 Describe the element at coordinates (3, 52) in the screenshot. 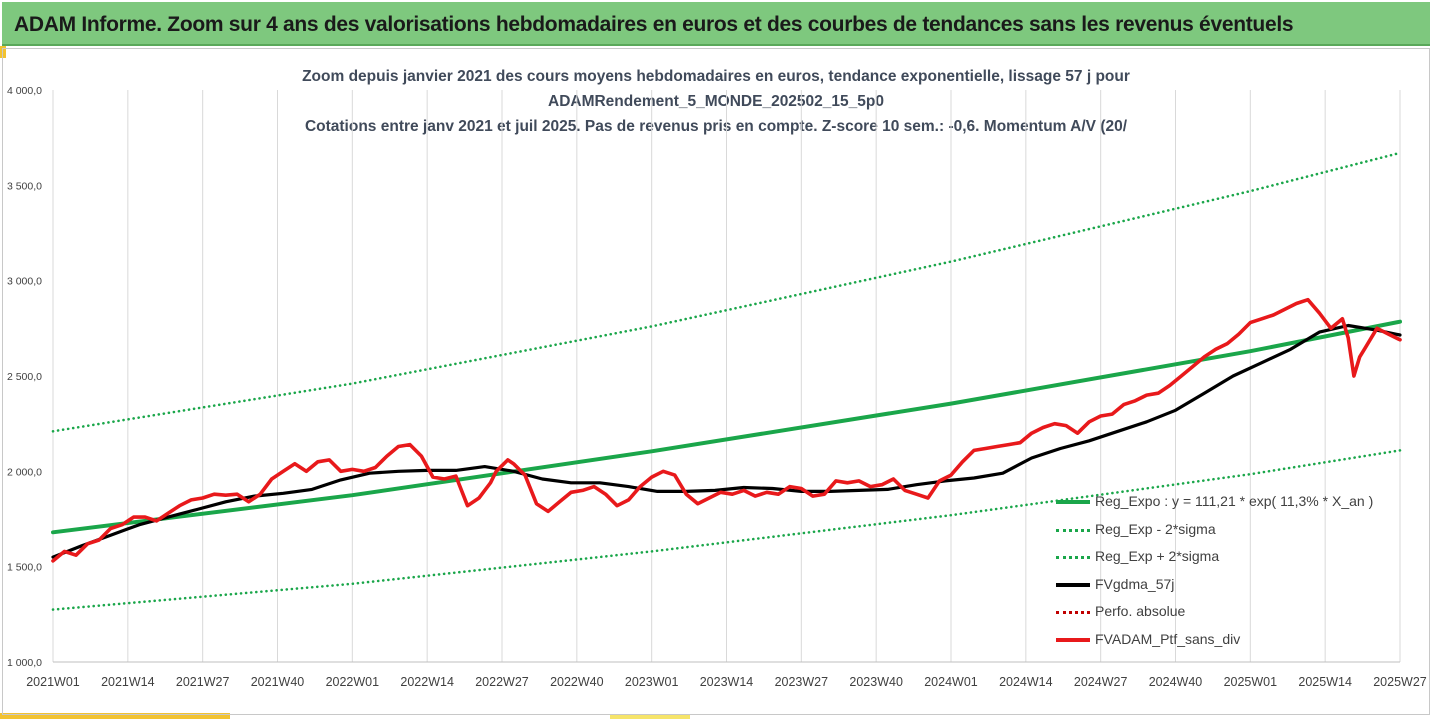

I see `accent-bar-top` at that location.